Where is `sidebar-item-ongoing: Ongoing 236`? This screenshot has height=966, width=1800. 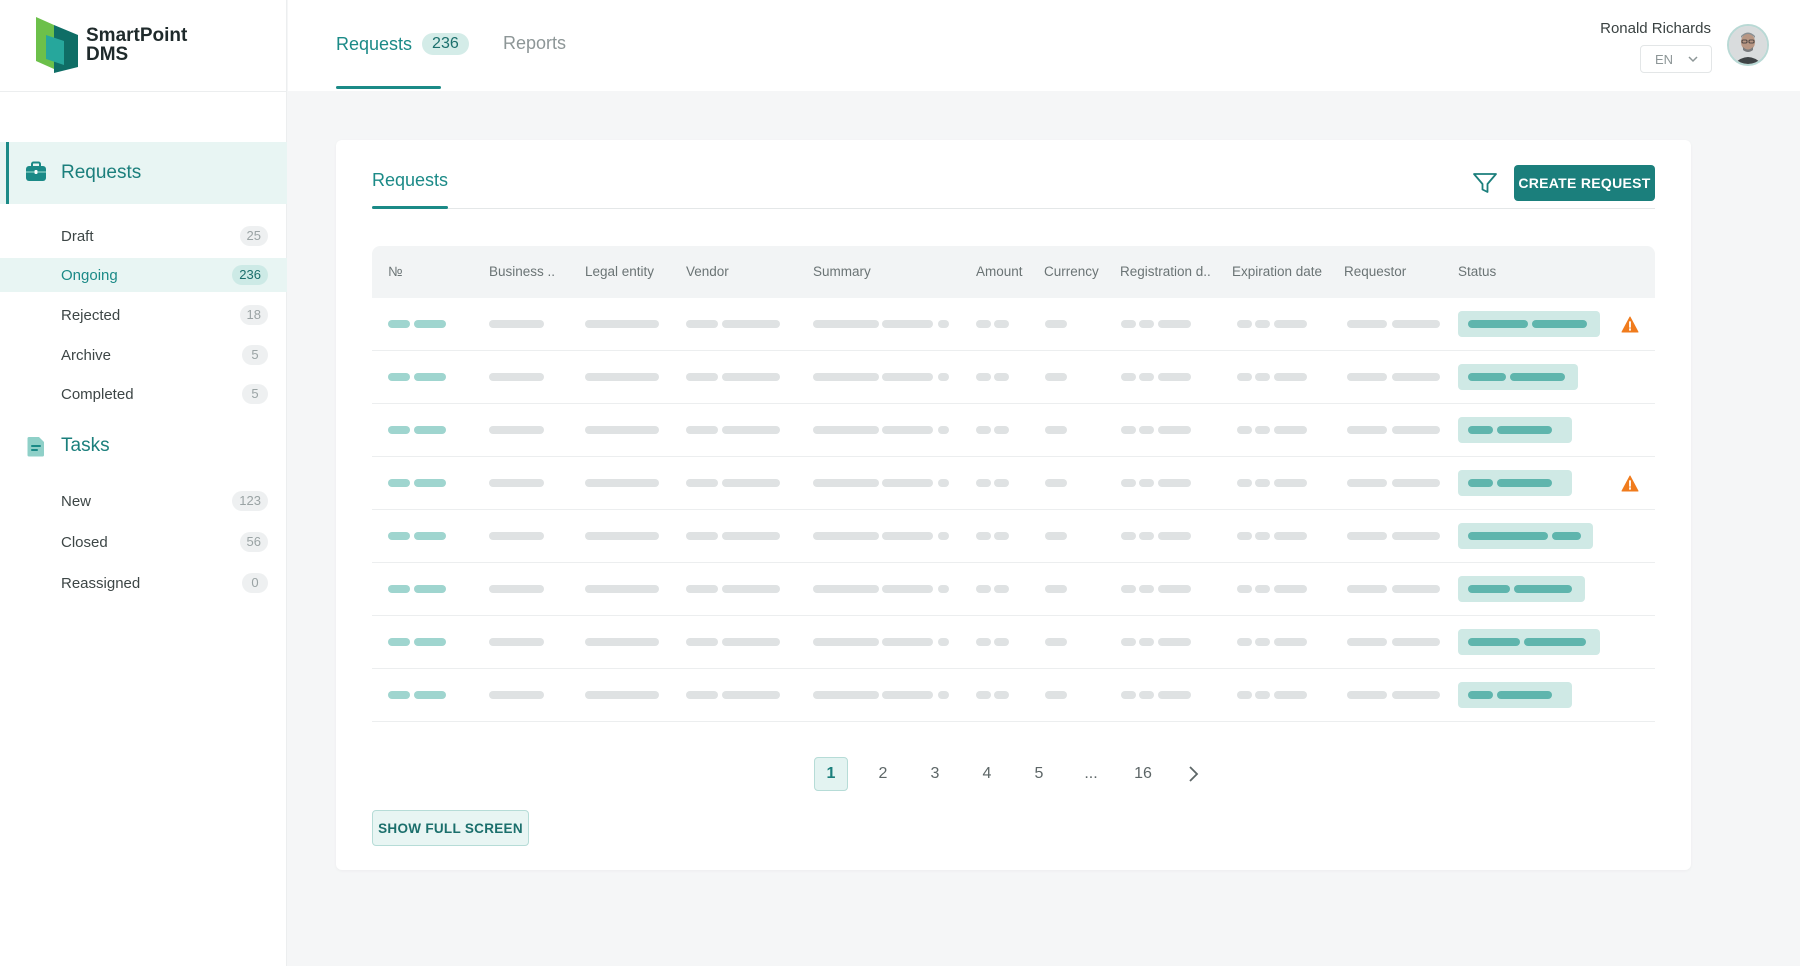
sidebar-item-ongoing: Ongoing 236 is located at coordinates (143, 275).